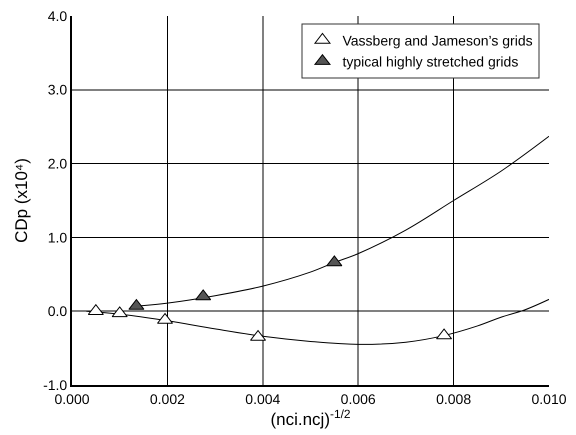  I want to click on x-tick-label: 0.002, so click(168, 398).